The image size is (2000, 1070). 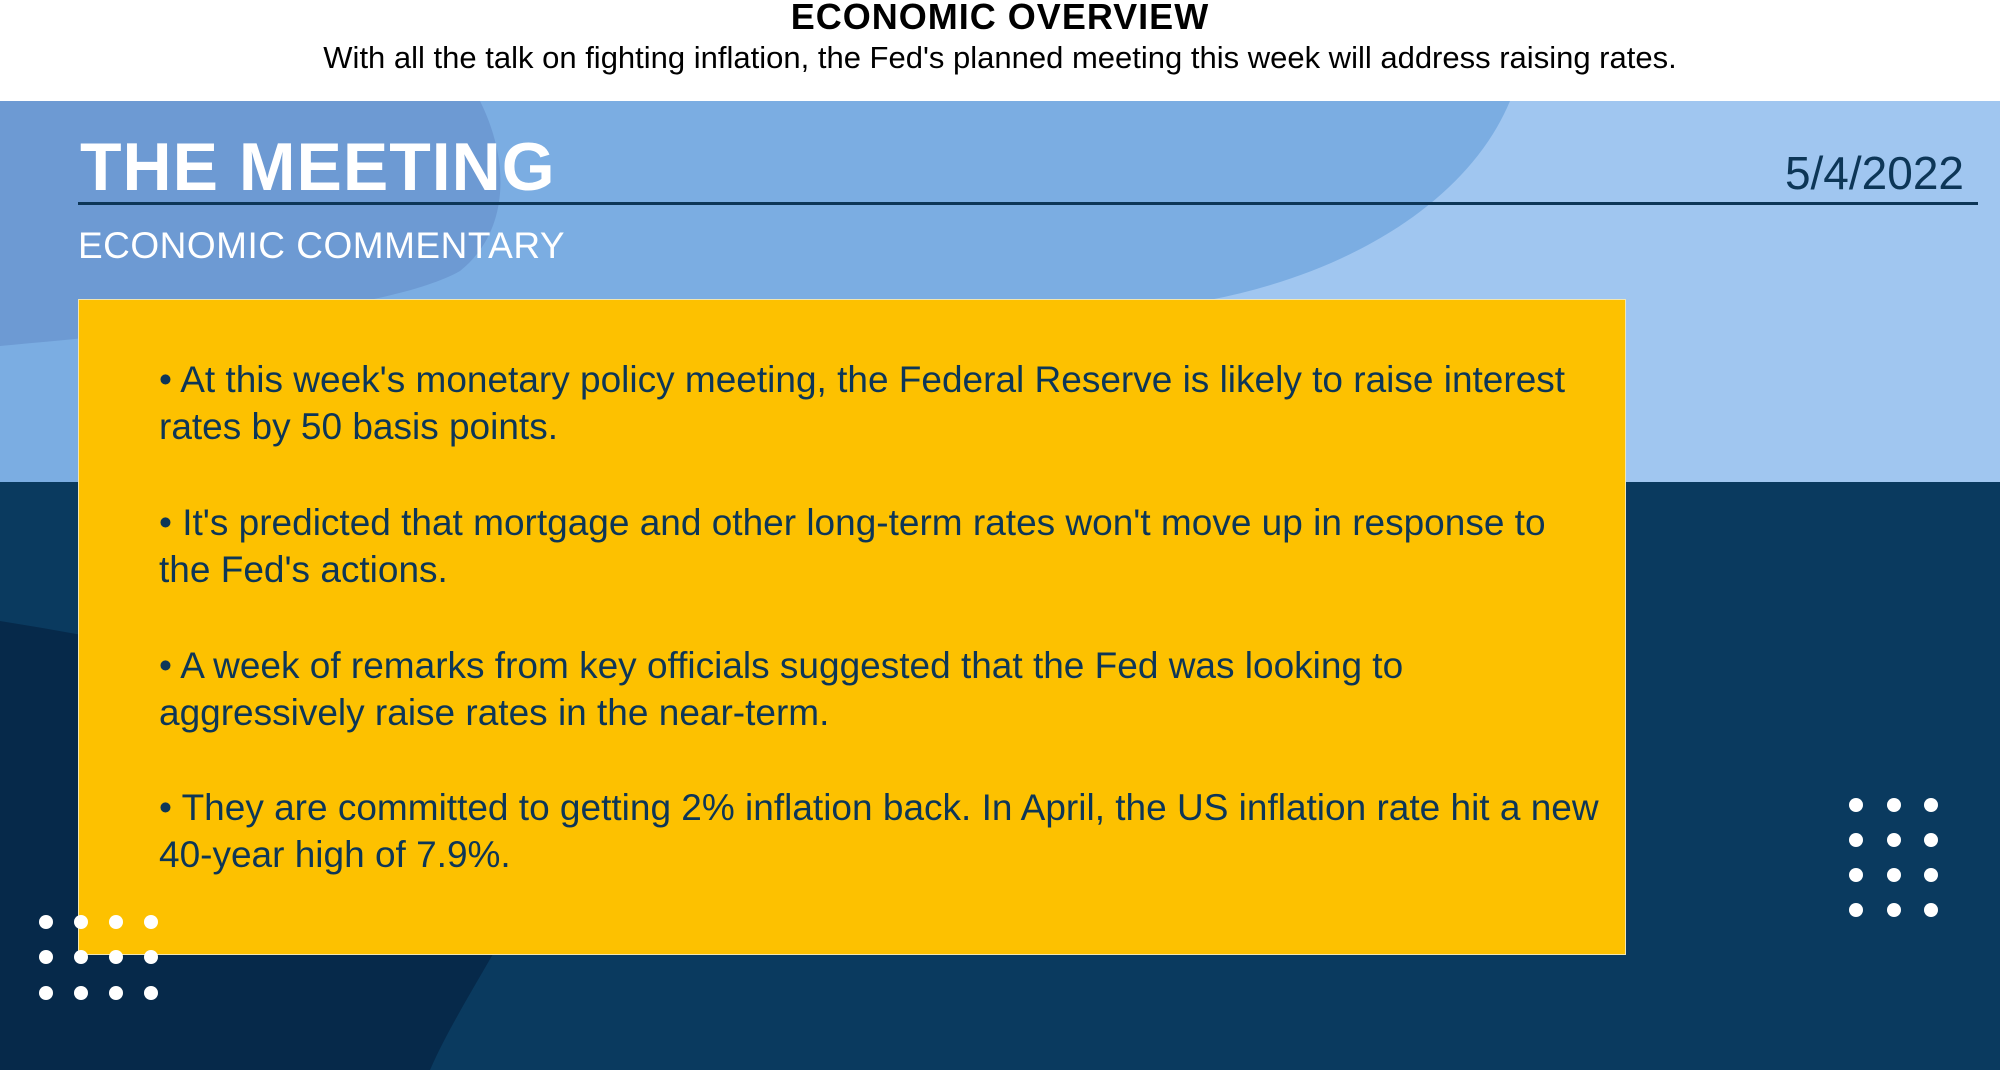 I want to click on section-subtitle: ECONOMIC COMMENTARY, so click(x=322, y=245).